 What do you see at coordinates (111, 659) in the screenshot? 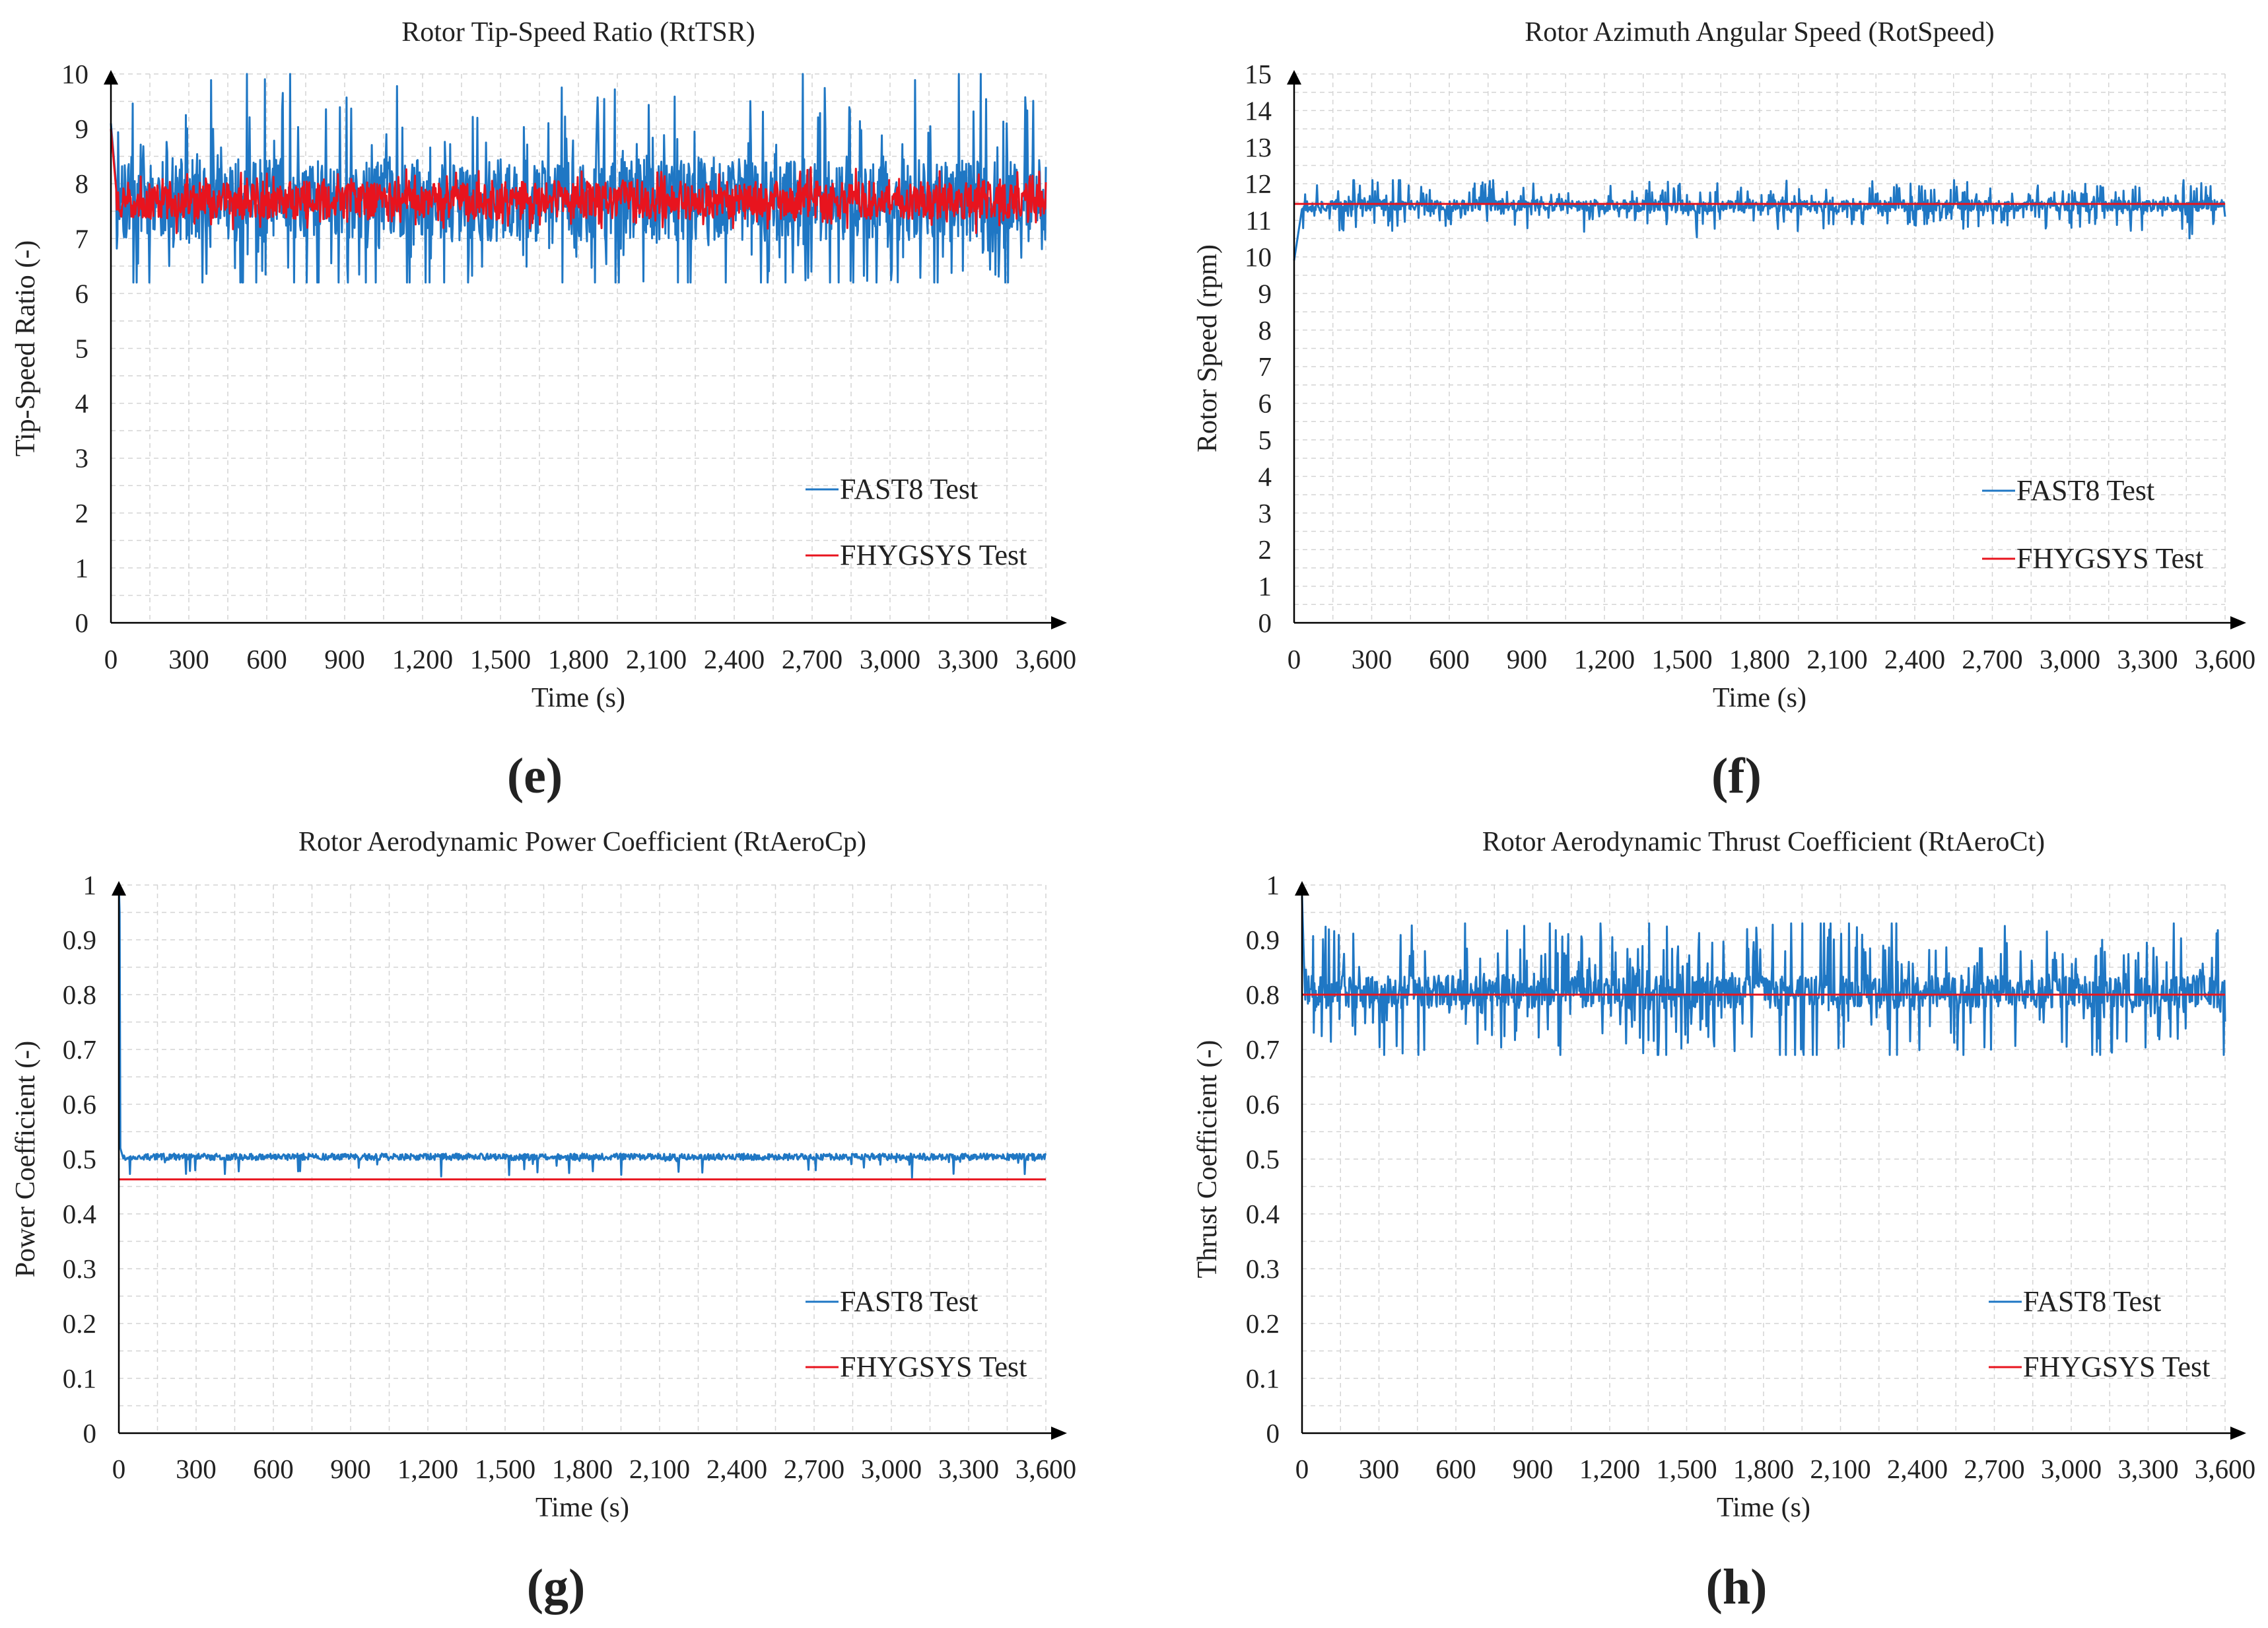
I see `x-tick-label: 0` at bounding box center [111, 659].